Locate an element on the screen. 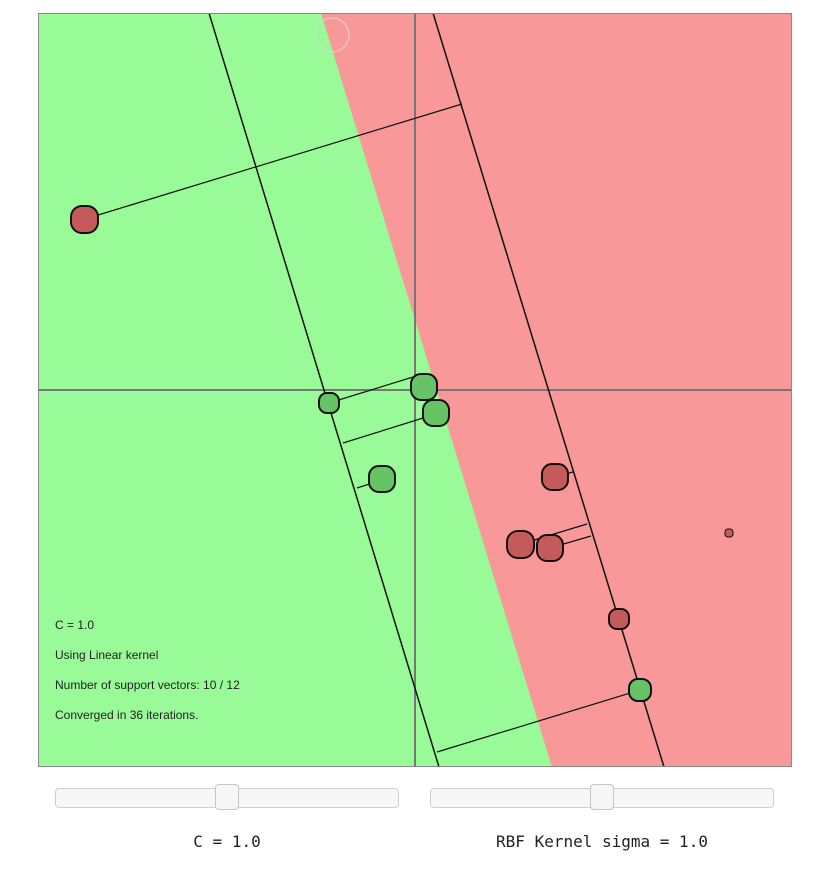 Image resolution: width=833 pixels, height=878 pixels. c-slider is located at coordinates (227, 797).